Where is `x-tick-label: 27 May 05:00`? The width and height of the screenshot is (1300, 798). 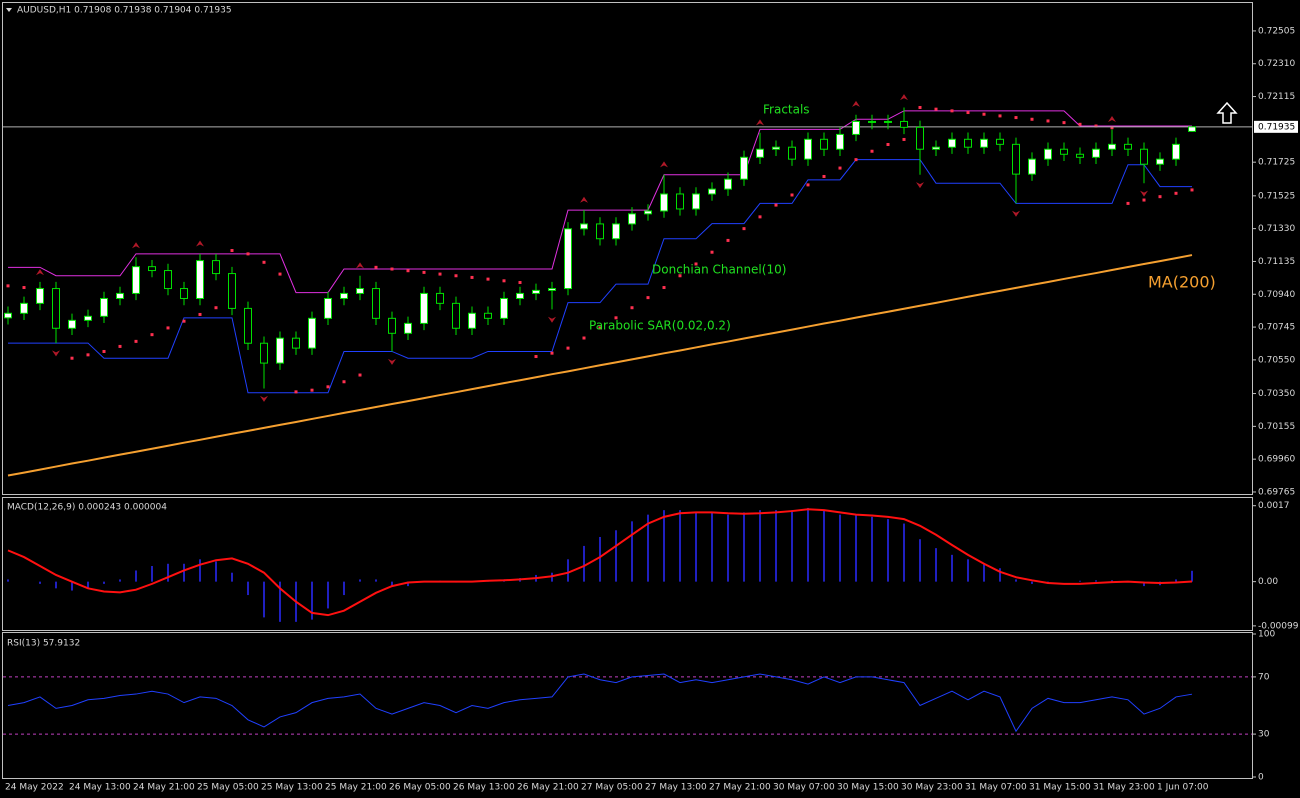
x-tick-label: 27 May 05:00 is located at coordinates (612, 788).